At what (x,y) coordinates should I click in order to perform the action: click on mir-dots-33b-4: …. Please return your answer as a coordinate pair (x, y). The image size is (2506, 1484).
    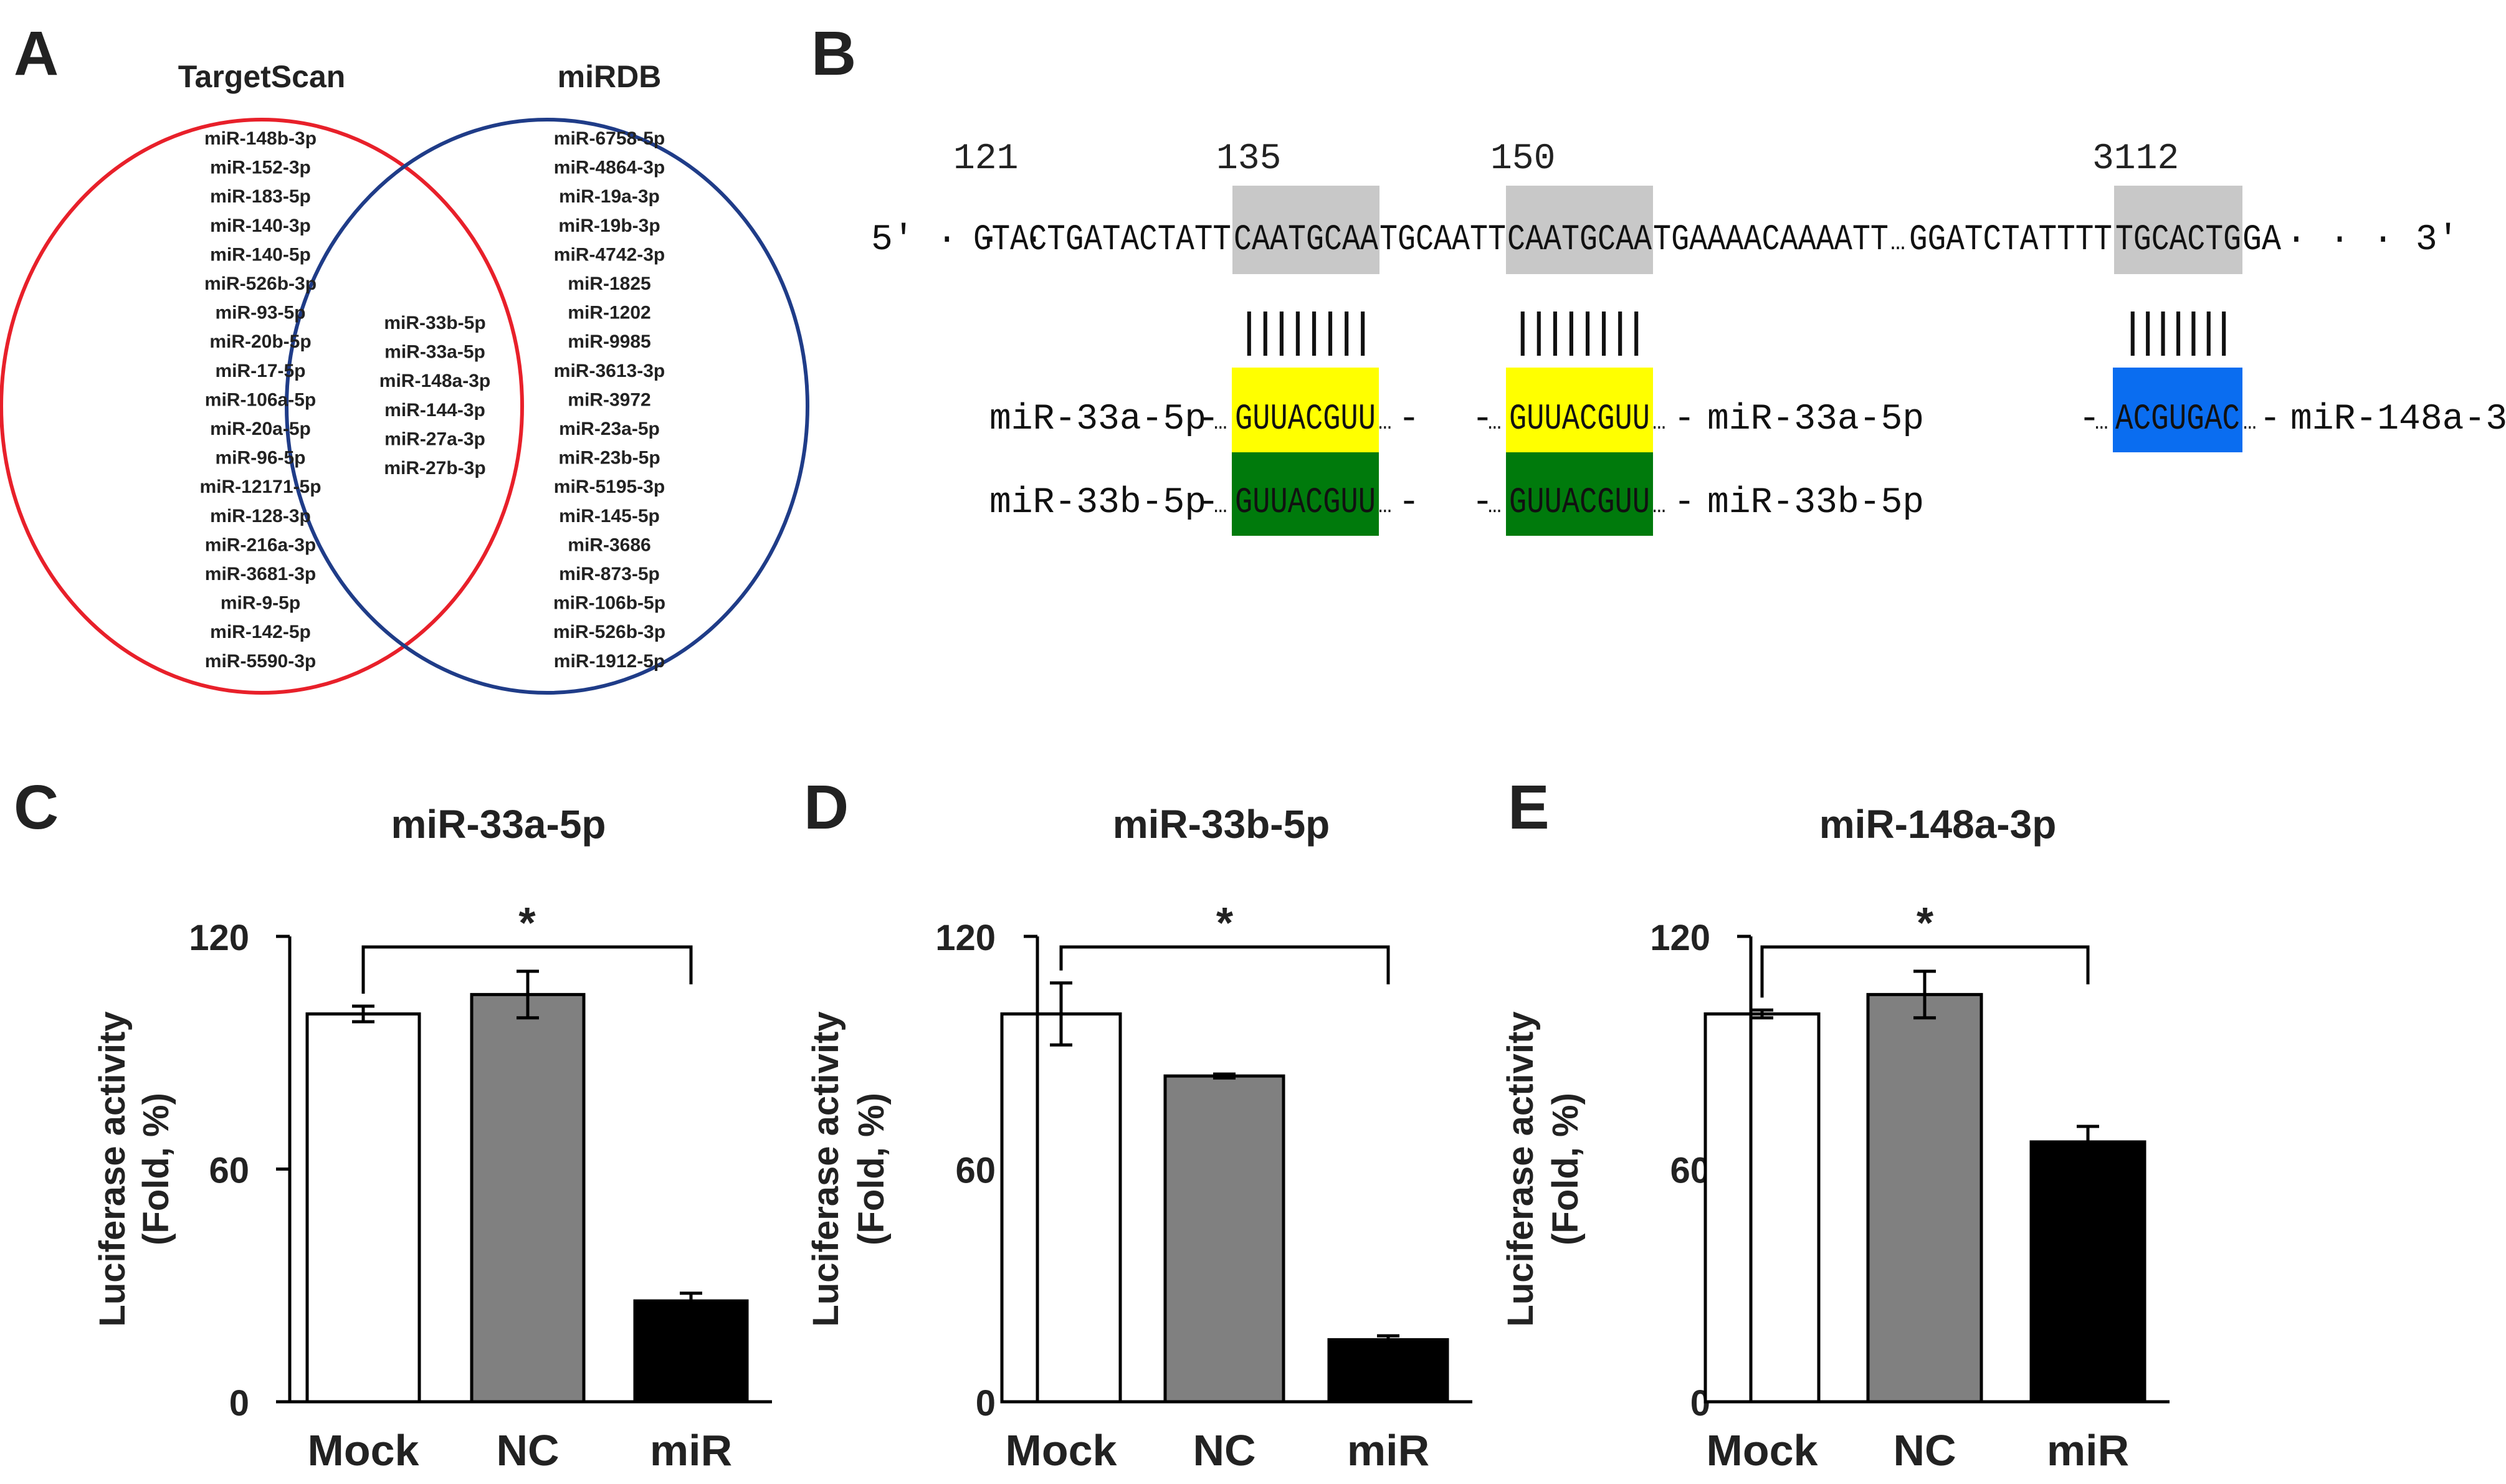
    Looking at the image, I should click on (1659, 506).